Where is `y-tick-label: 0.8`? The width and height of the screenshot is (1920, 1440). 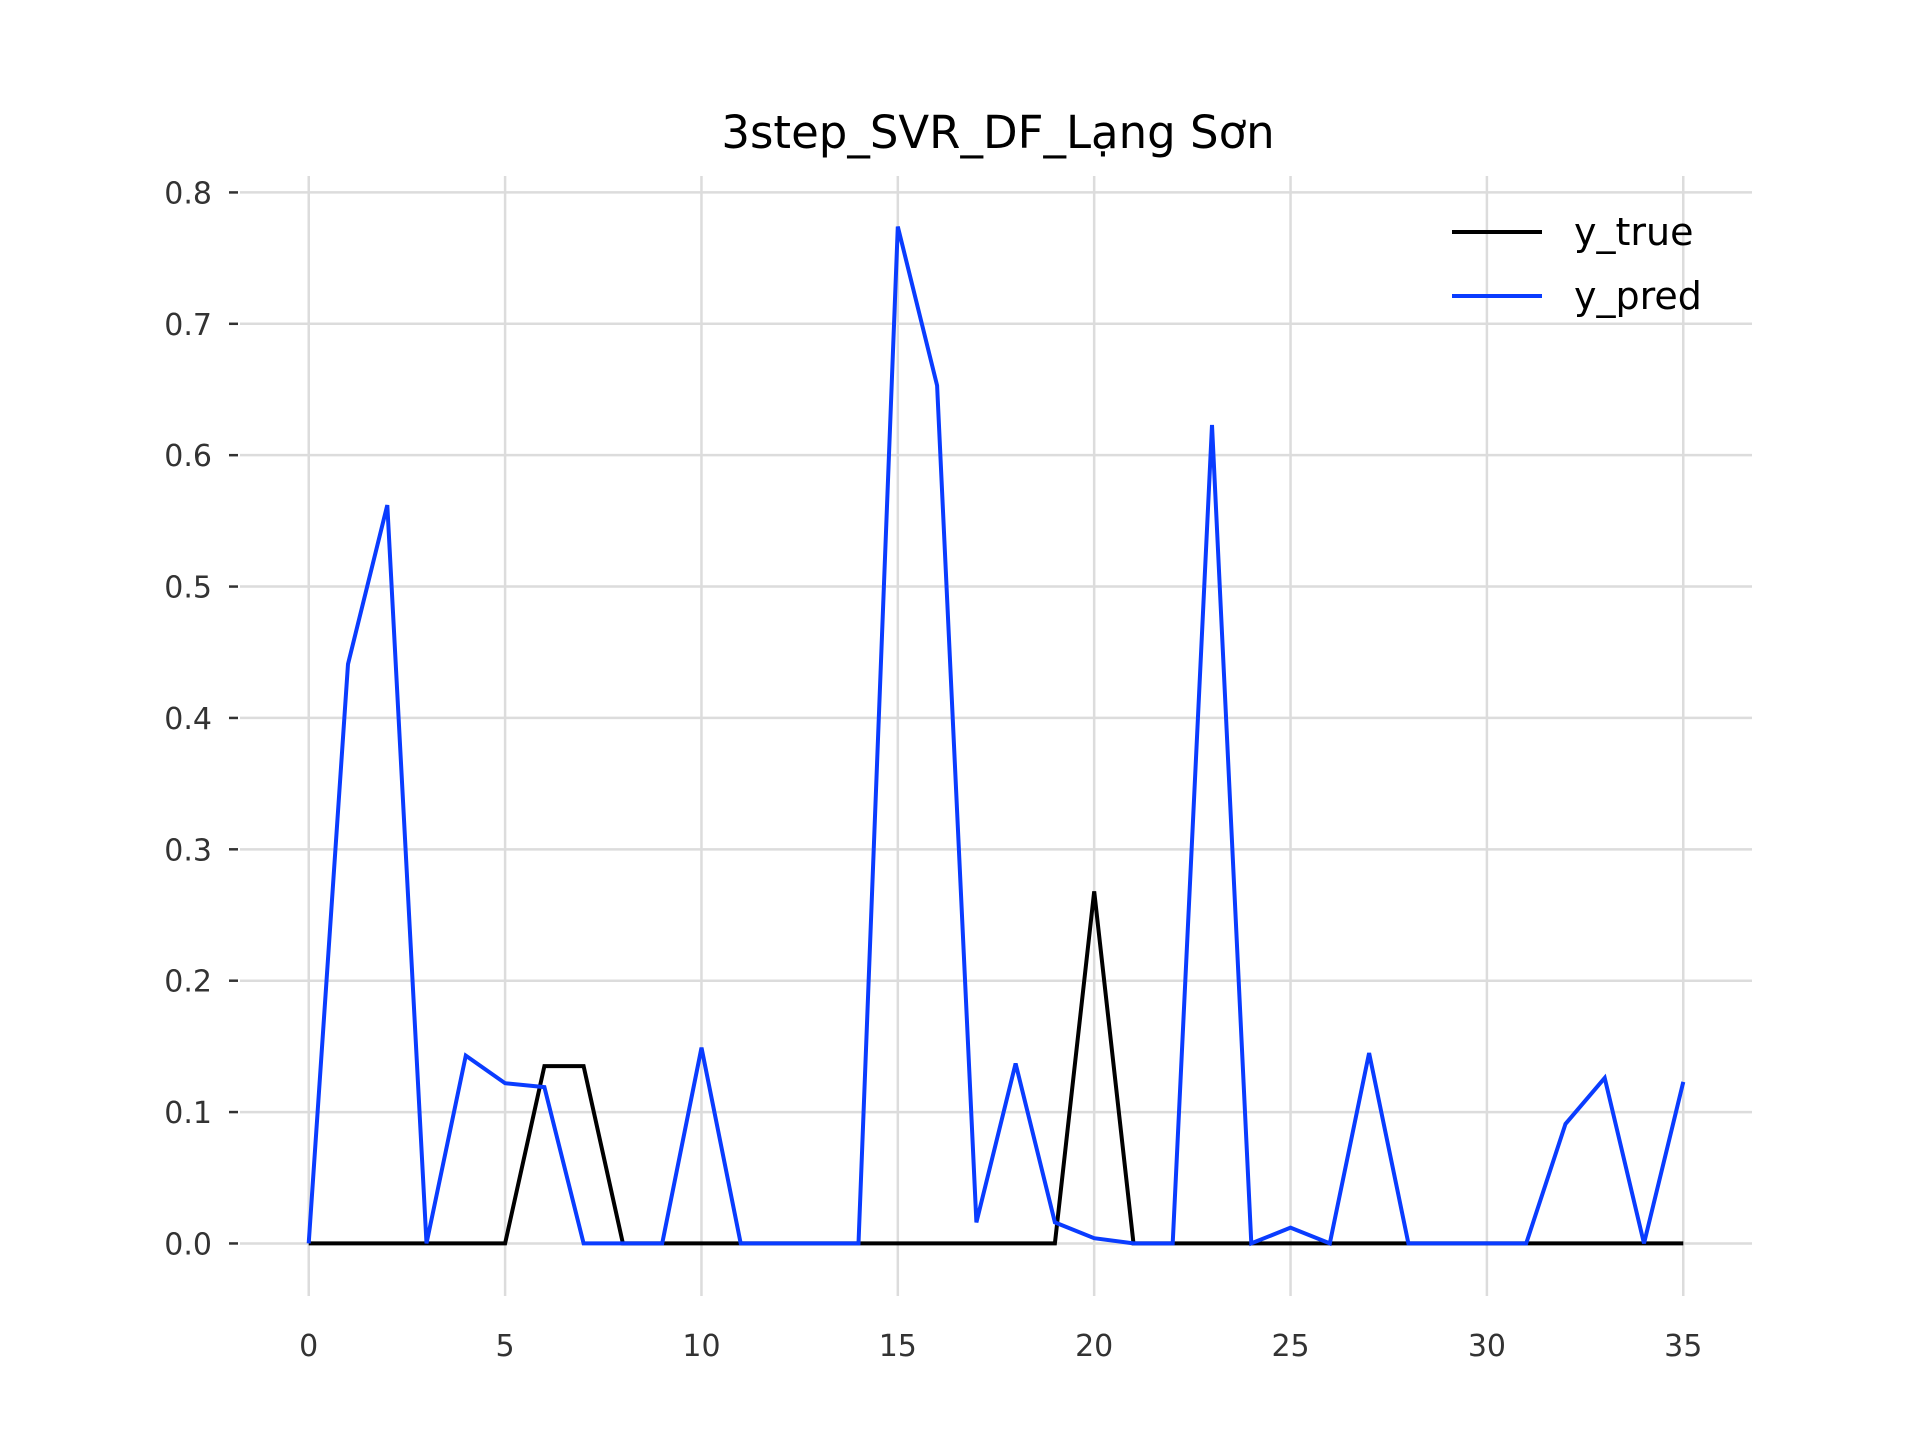 y-tick-label: 0.8 is located at coordinates (188, 193).